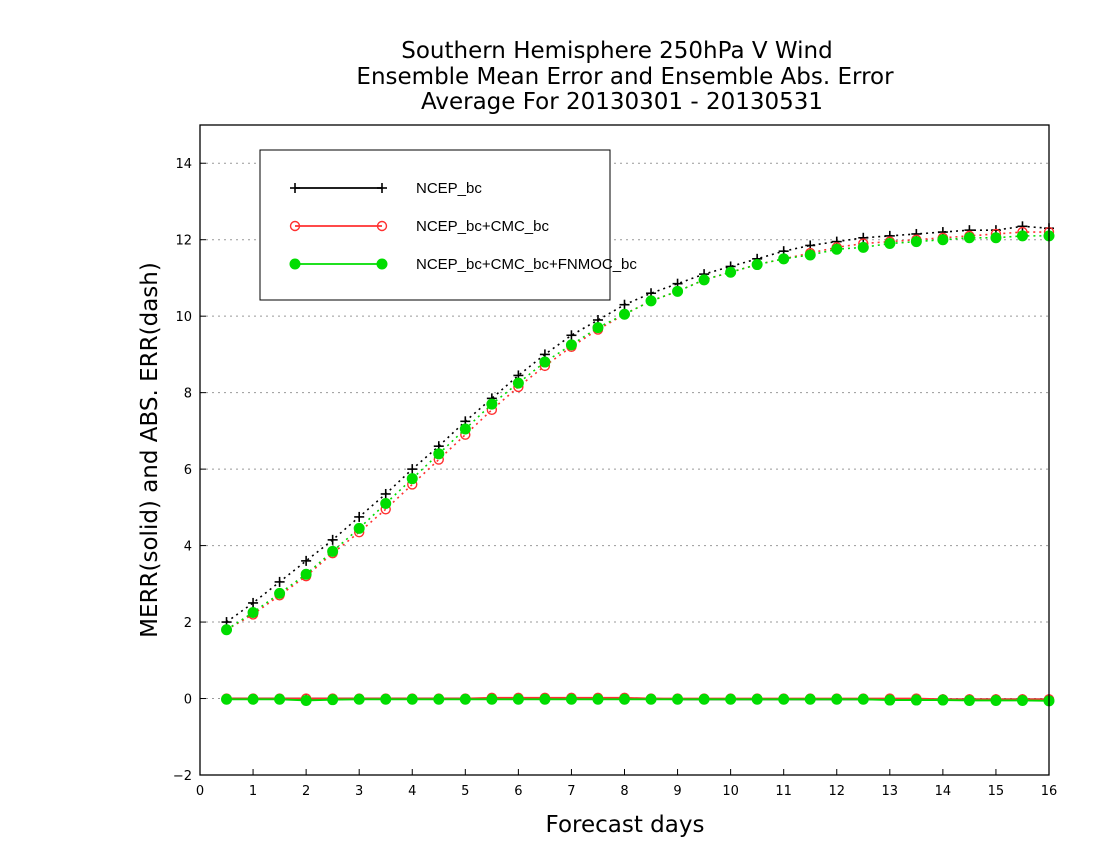 The height and width of the screenshot is (850, 1100). I want to click on x-tick-label-4: 4, so click(412, 791).